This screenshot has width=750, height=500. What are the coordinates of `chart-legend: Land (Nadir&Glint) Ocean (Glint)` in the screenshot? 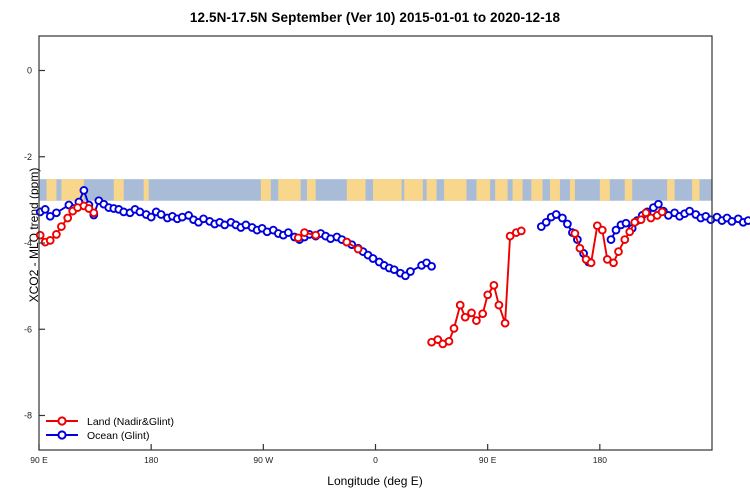 It's located at (110, 429).